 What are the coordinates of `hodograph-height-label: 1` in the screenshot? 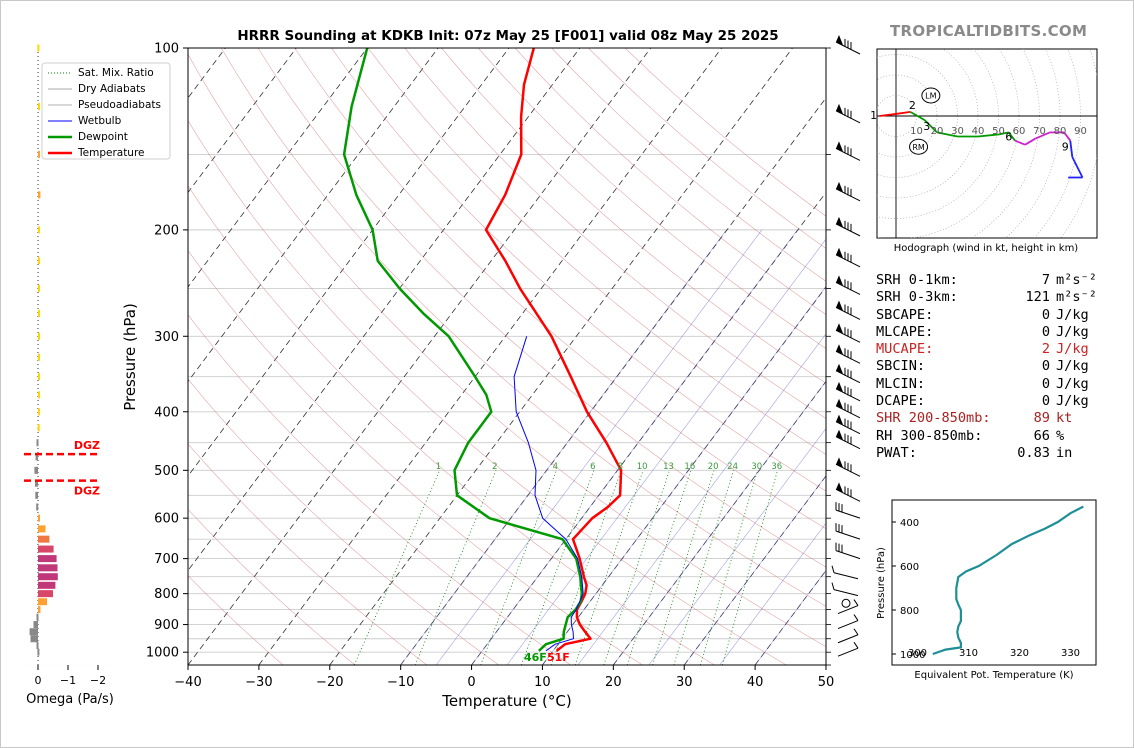 It's located at (873, 115).